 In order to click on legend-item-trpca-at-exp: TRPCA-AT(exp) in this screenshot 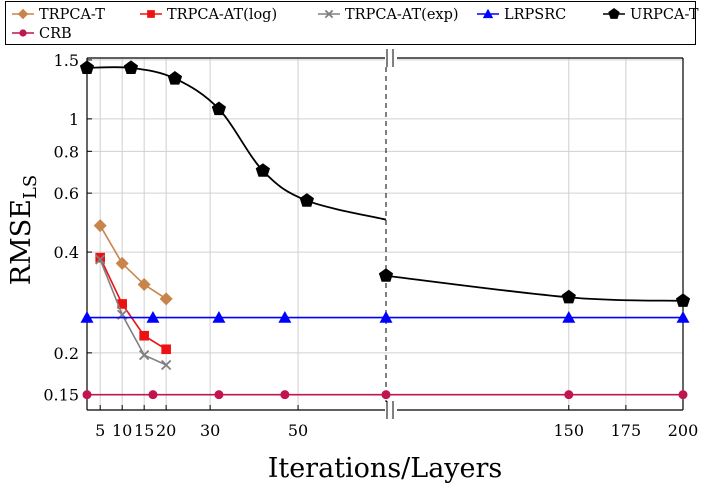, I will do `click(388, 15)`.